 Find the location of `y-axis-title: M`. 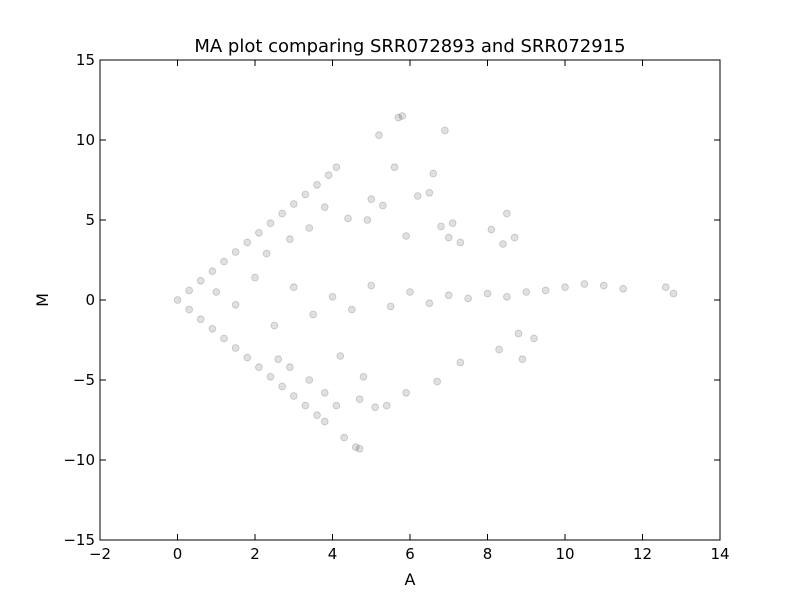

y-axis-title: M is located at coordinates (42, 300).